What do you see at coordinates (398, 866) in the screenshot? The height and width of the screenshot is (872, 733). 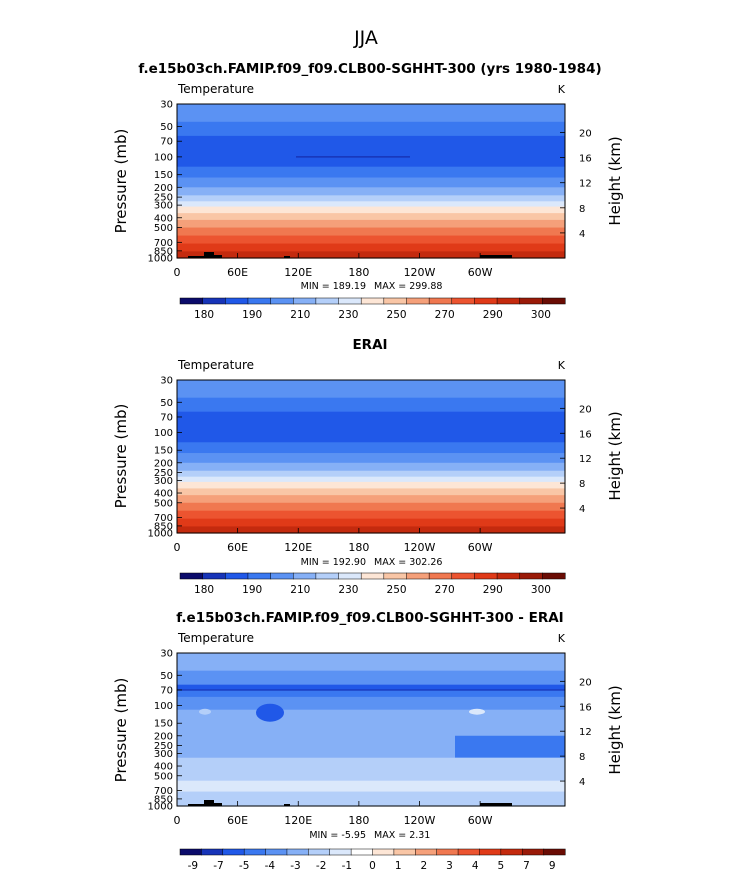 I see `colorbar-label: 1` at bounding box center [398, 866].